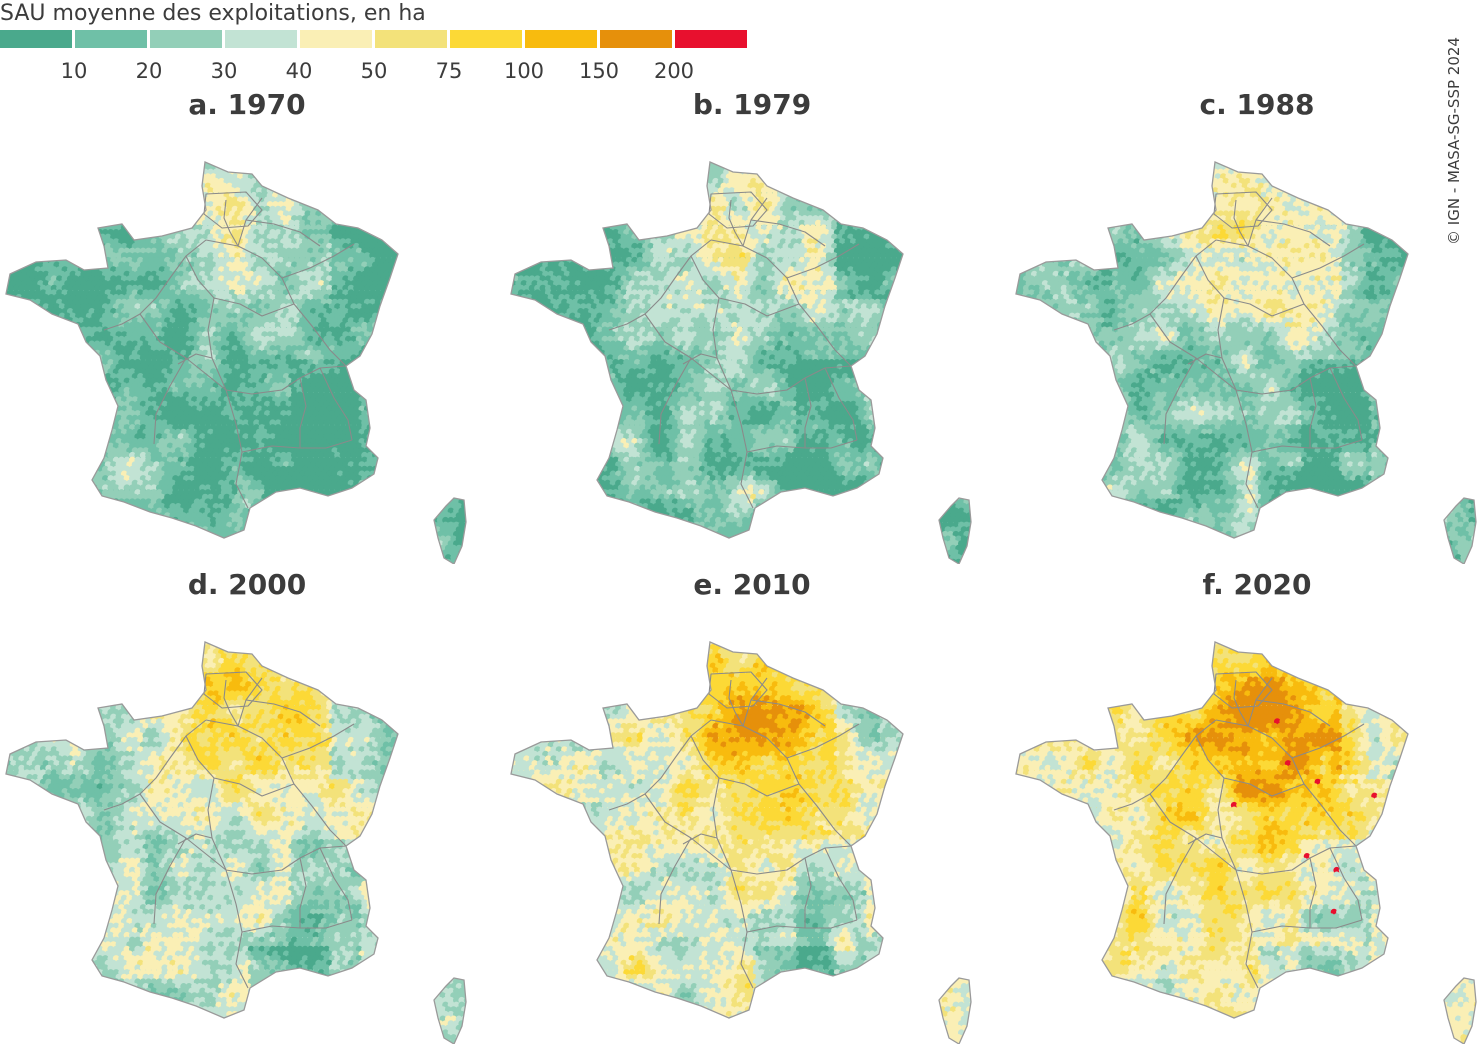 Image resolution: width=1484 pixels, height=1052 pixels. What do you see at coordinates (449, 71) in the screenshot?
I see `legend-tick-75: 75` at bounding box center [449, 71].